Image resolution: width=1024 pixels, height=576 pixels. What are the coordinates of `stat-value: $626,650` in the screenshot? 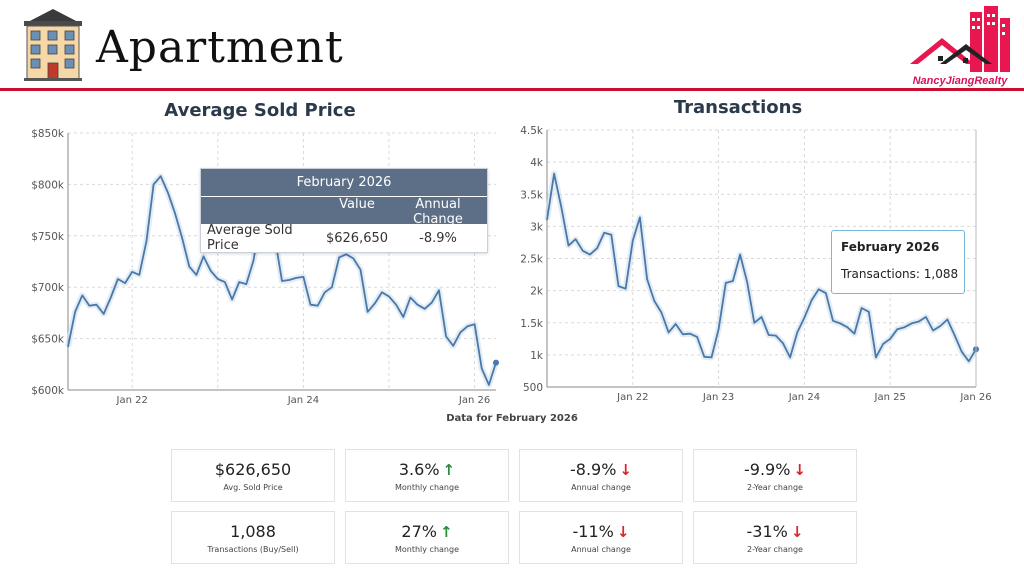 It's located at (253, 469).